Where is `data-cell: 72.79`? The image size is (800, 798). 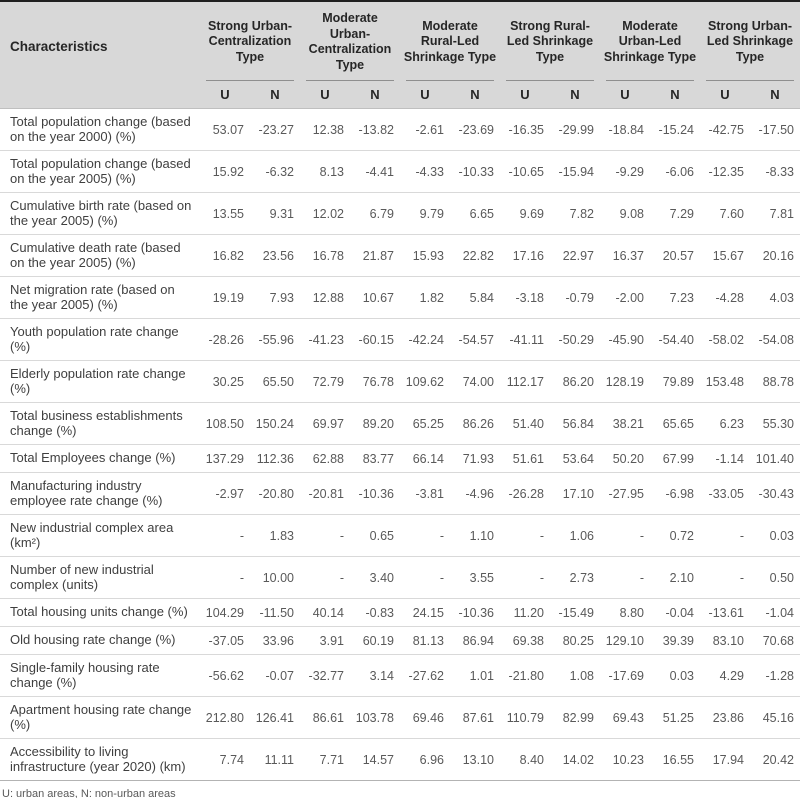 data-cell: 72.79 is located at coordinates (328, 381).